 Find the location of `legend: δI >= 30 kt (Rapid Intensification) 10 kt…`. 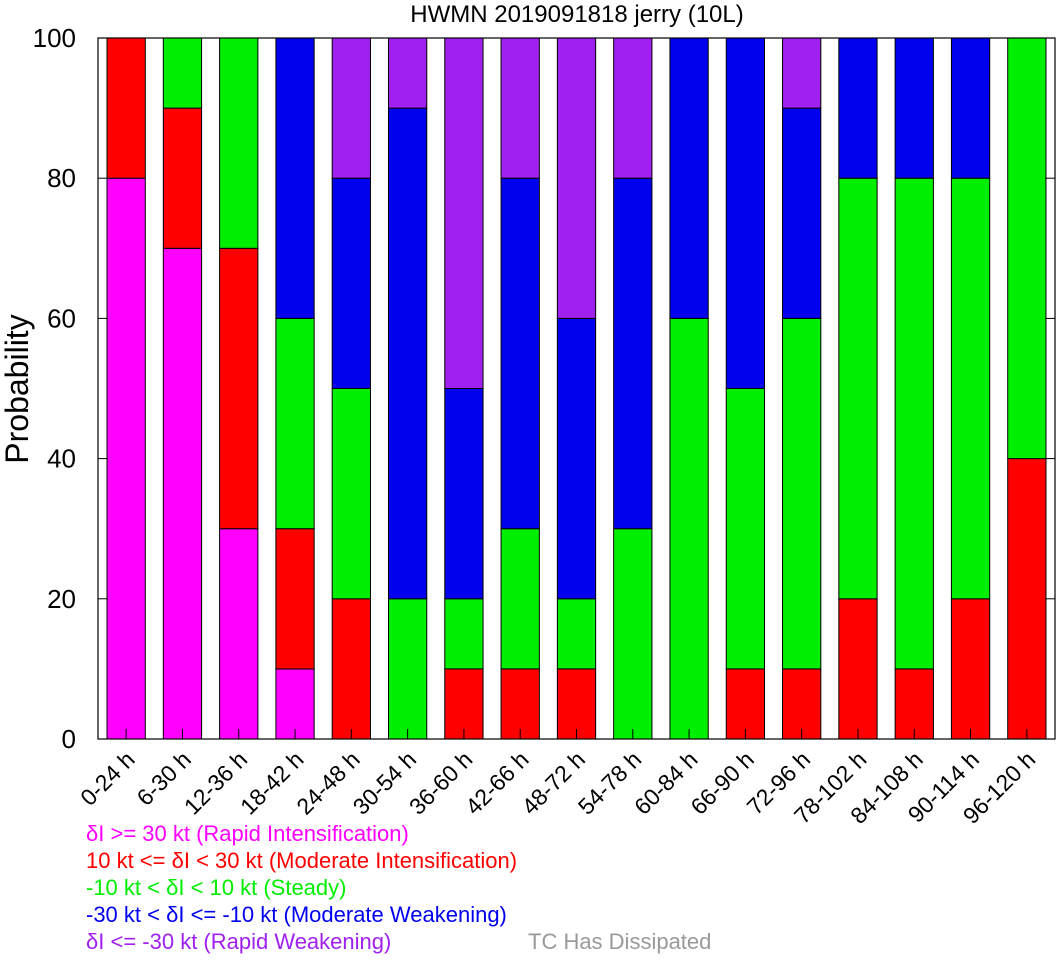

legend: δI >= 30 kt (Rapid Intensification) 10 kt… is located at coordinates (301, 887).